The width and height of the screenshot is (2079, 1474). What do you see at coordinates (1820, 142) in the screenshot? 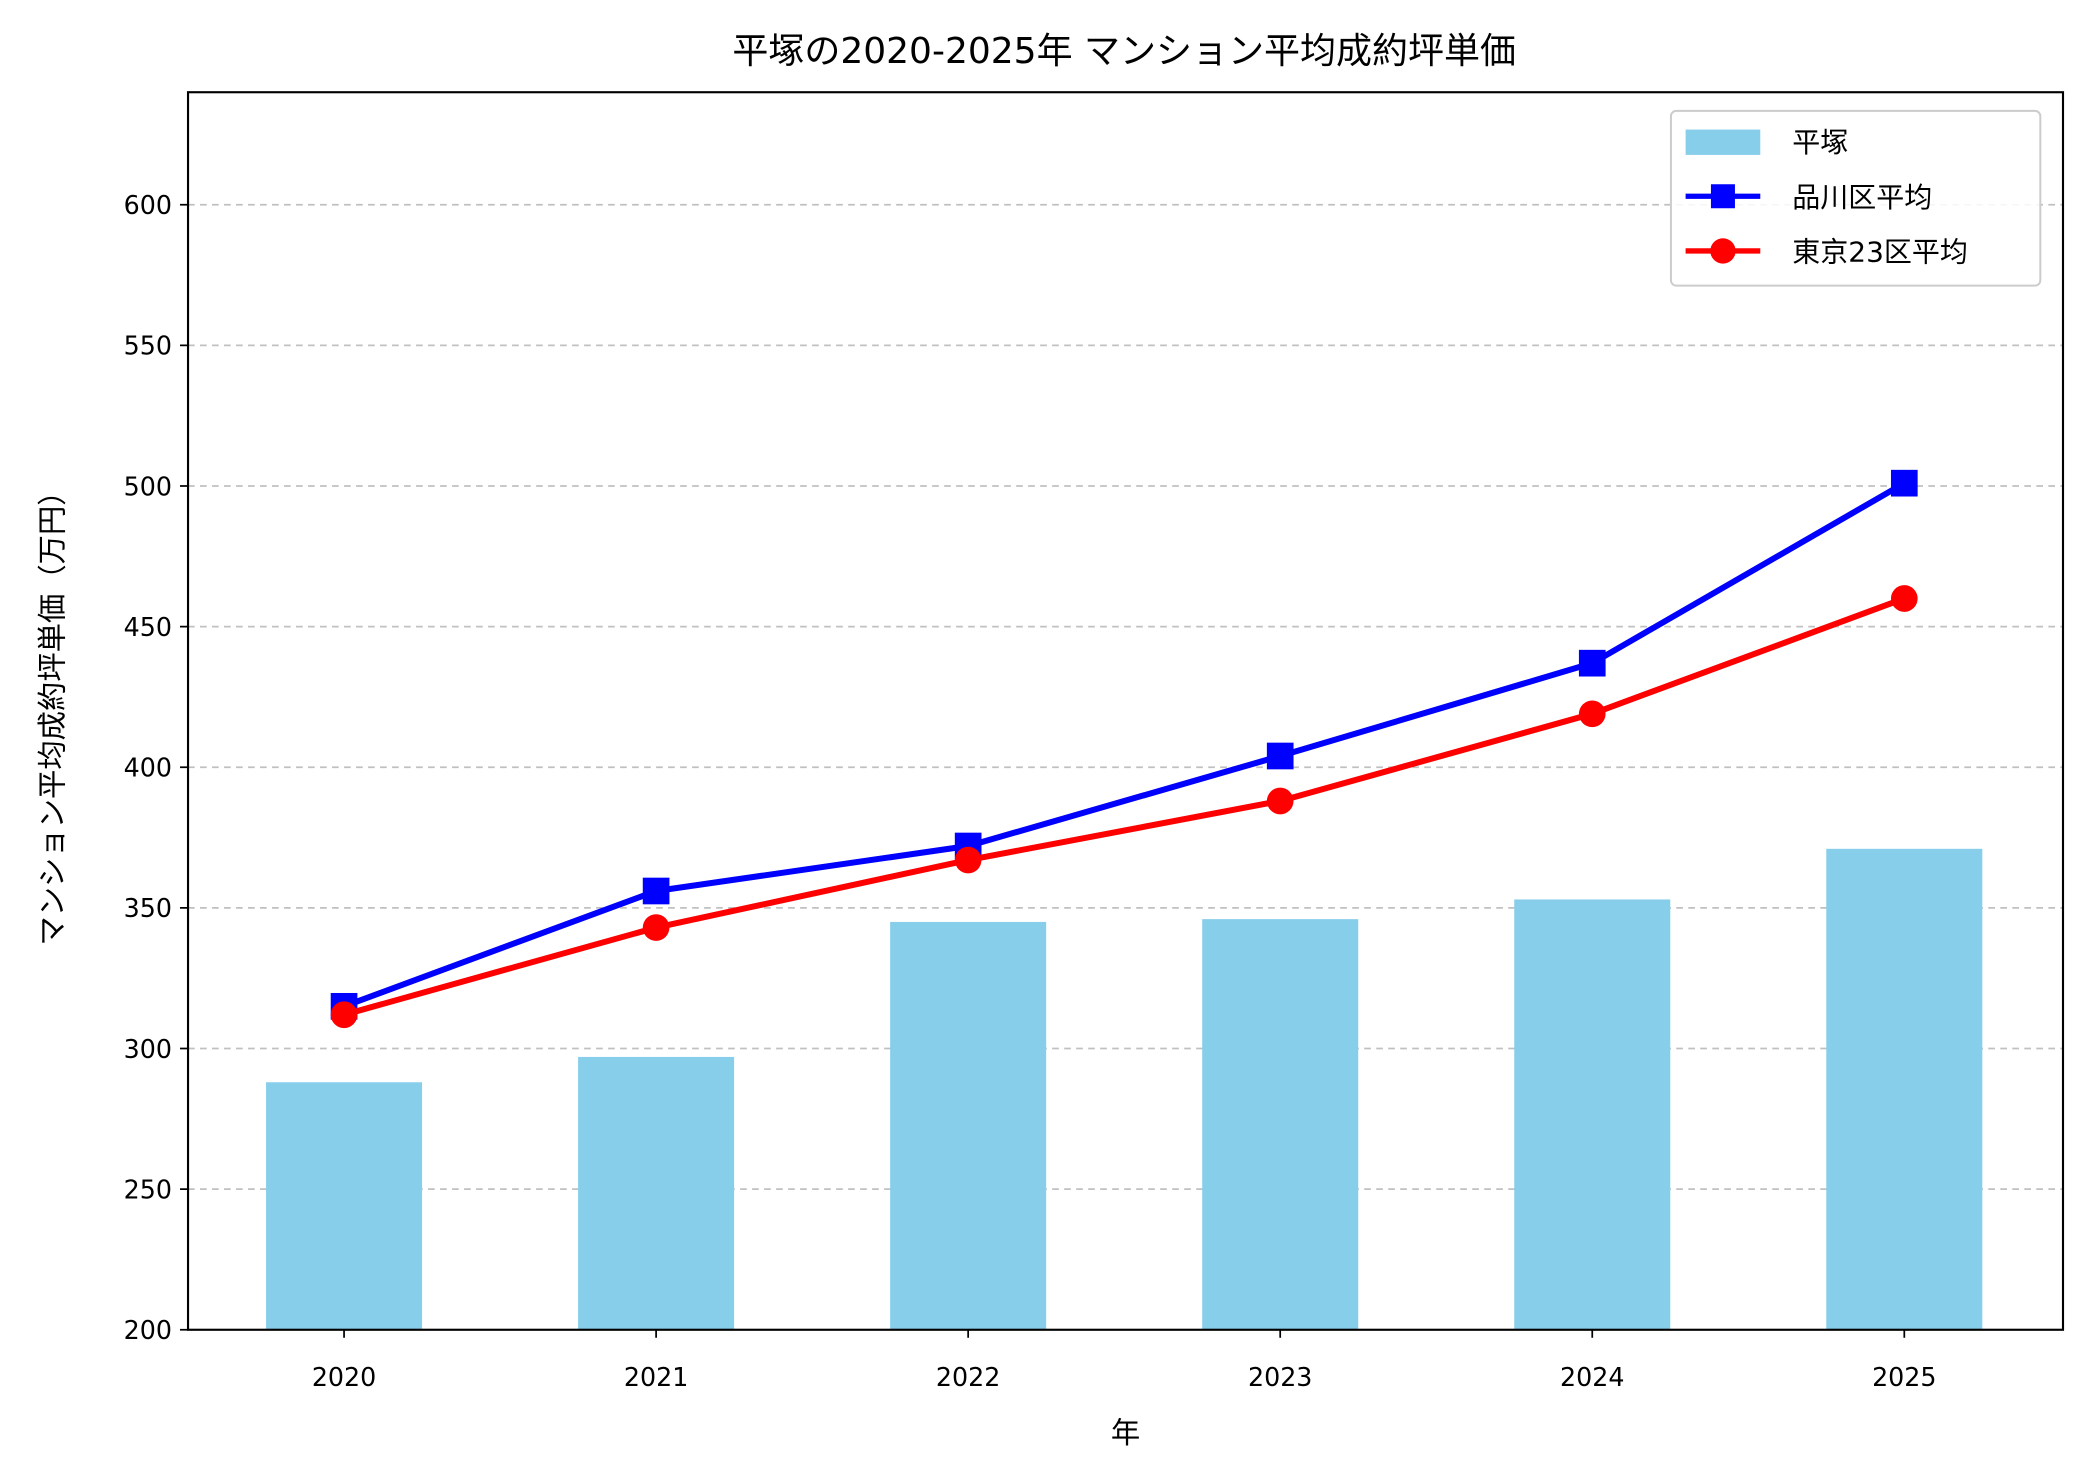
I see `legend-label-0: 平塚` at bounding box center [1820, 142].